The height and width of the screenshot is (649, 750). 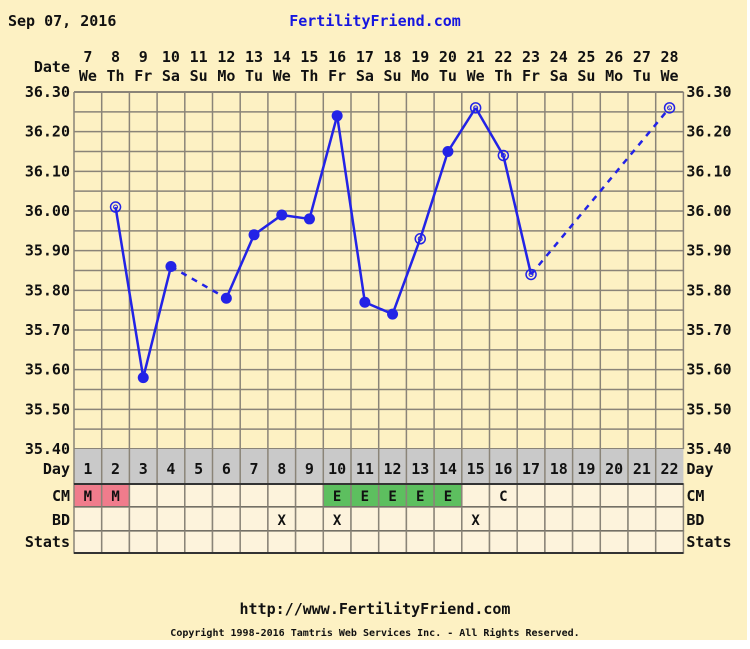 I want to click on cycle-day-label: 4, so click(x=170, y=469).